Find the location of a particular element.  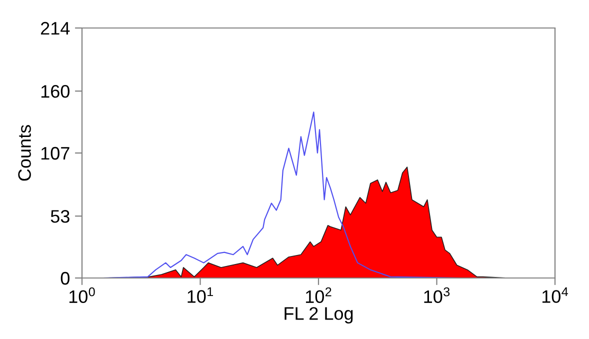

y-axis-title: Counts is located at coordinates (24, 153).